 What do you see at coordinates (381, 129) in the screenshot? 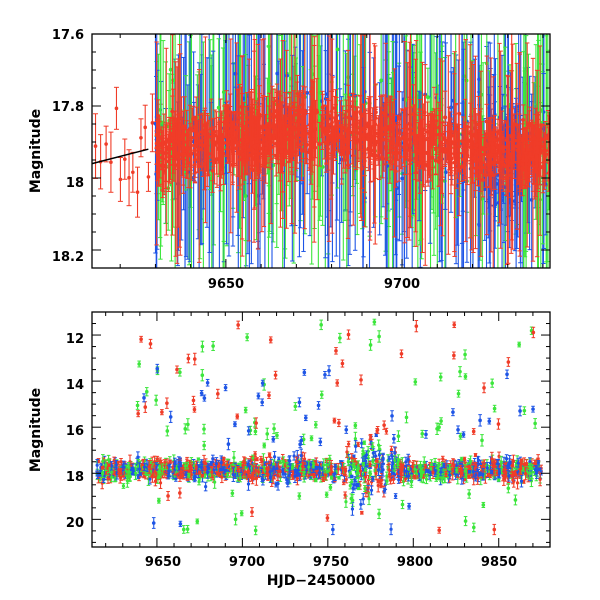
I see `top-point-green` at bounding box center [381, 129].